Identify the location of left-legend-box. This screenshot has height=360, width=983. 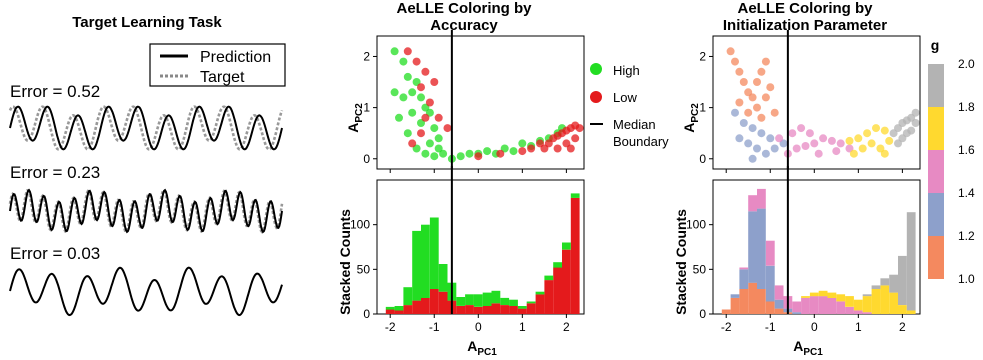
(217, 65).